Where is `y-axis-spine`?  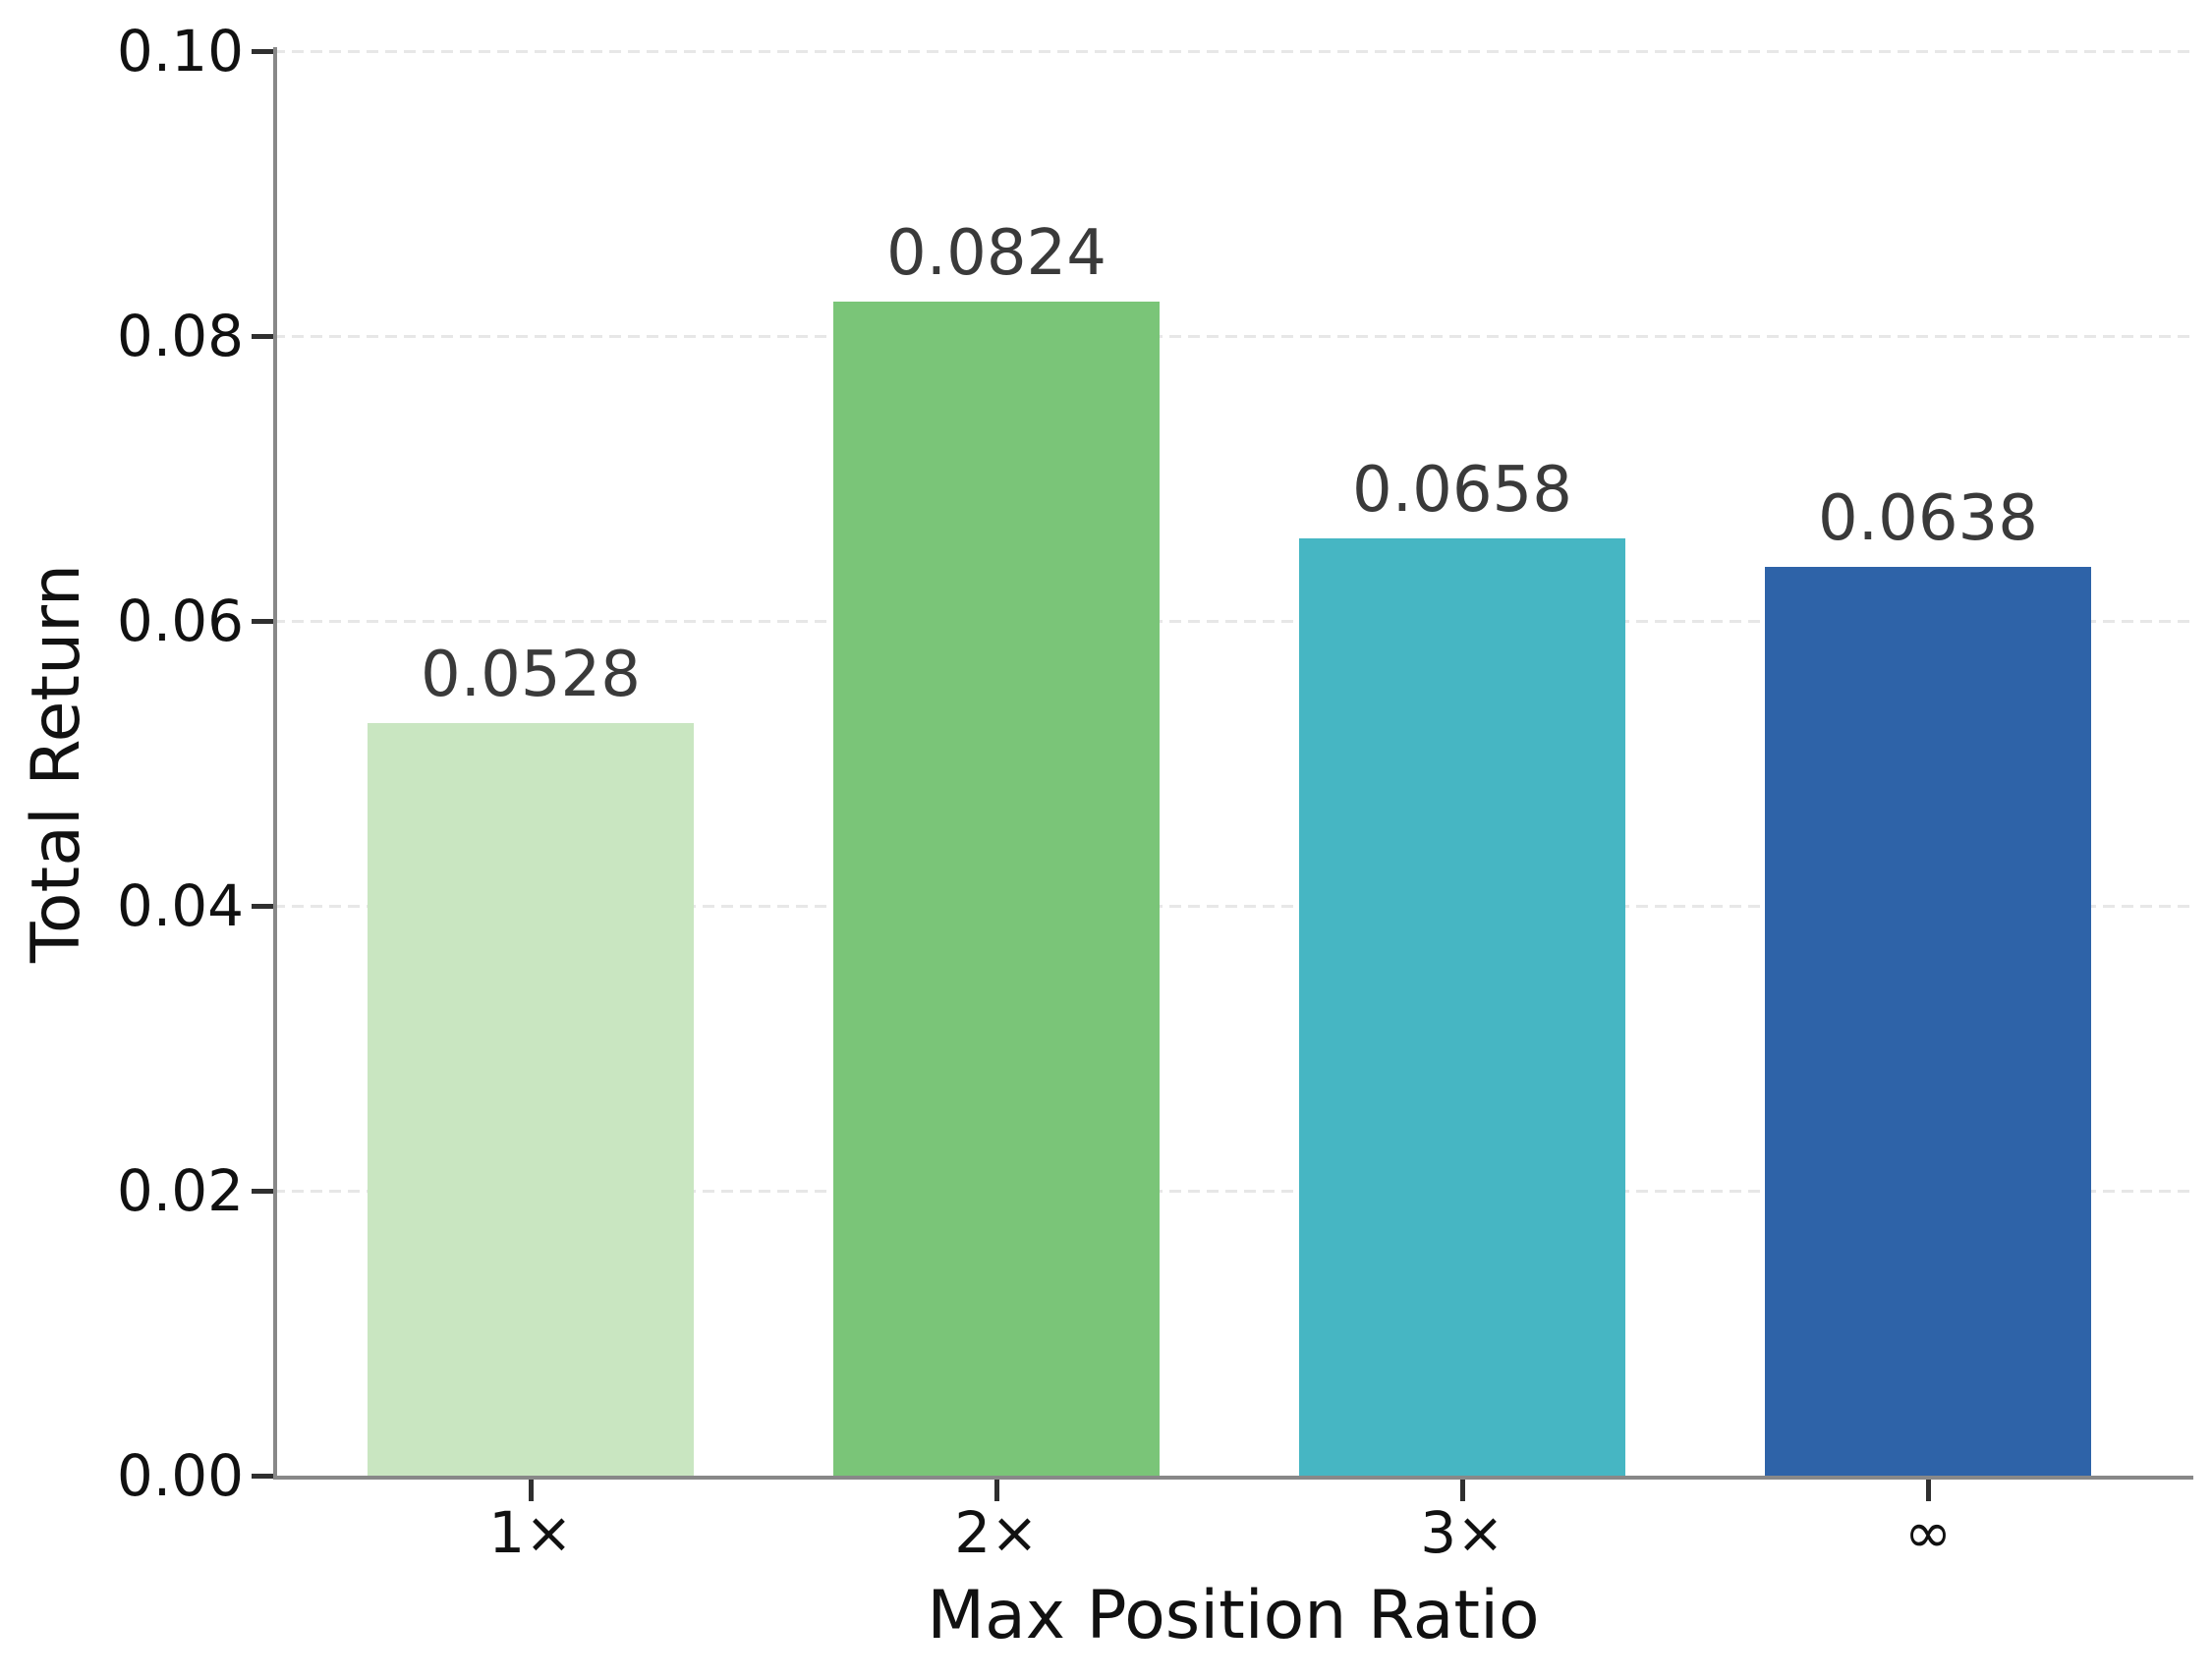
y-axis-spine is located at coordinates (275, 763).